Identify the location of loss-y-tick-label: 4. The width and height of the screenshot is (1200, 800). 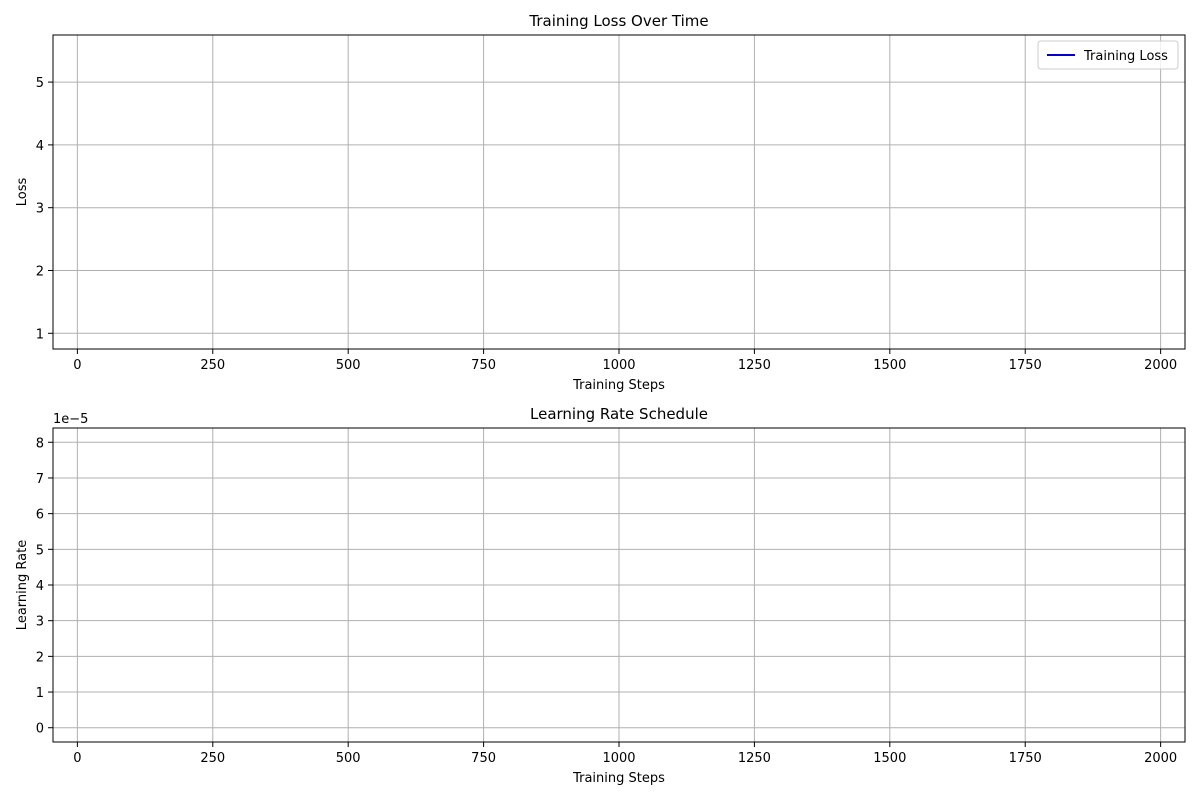
(40, 146).